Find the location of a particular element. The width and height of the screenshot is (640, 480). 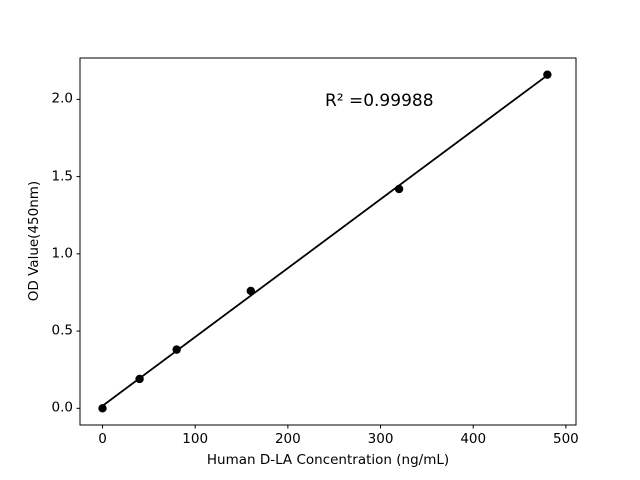

x-tick-label: 0 is located at coordinates (102, 439).